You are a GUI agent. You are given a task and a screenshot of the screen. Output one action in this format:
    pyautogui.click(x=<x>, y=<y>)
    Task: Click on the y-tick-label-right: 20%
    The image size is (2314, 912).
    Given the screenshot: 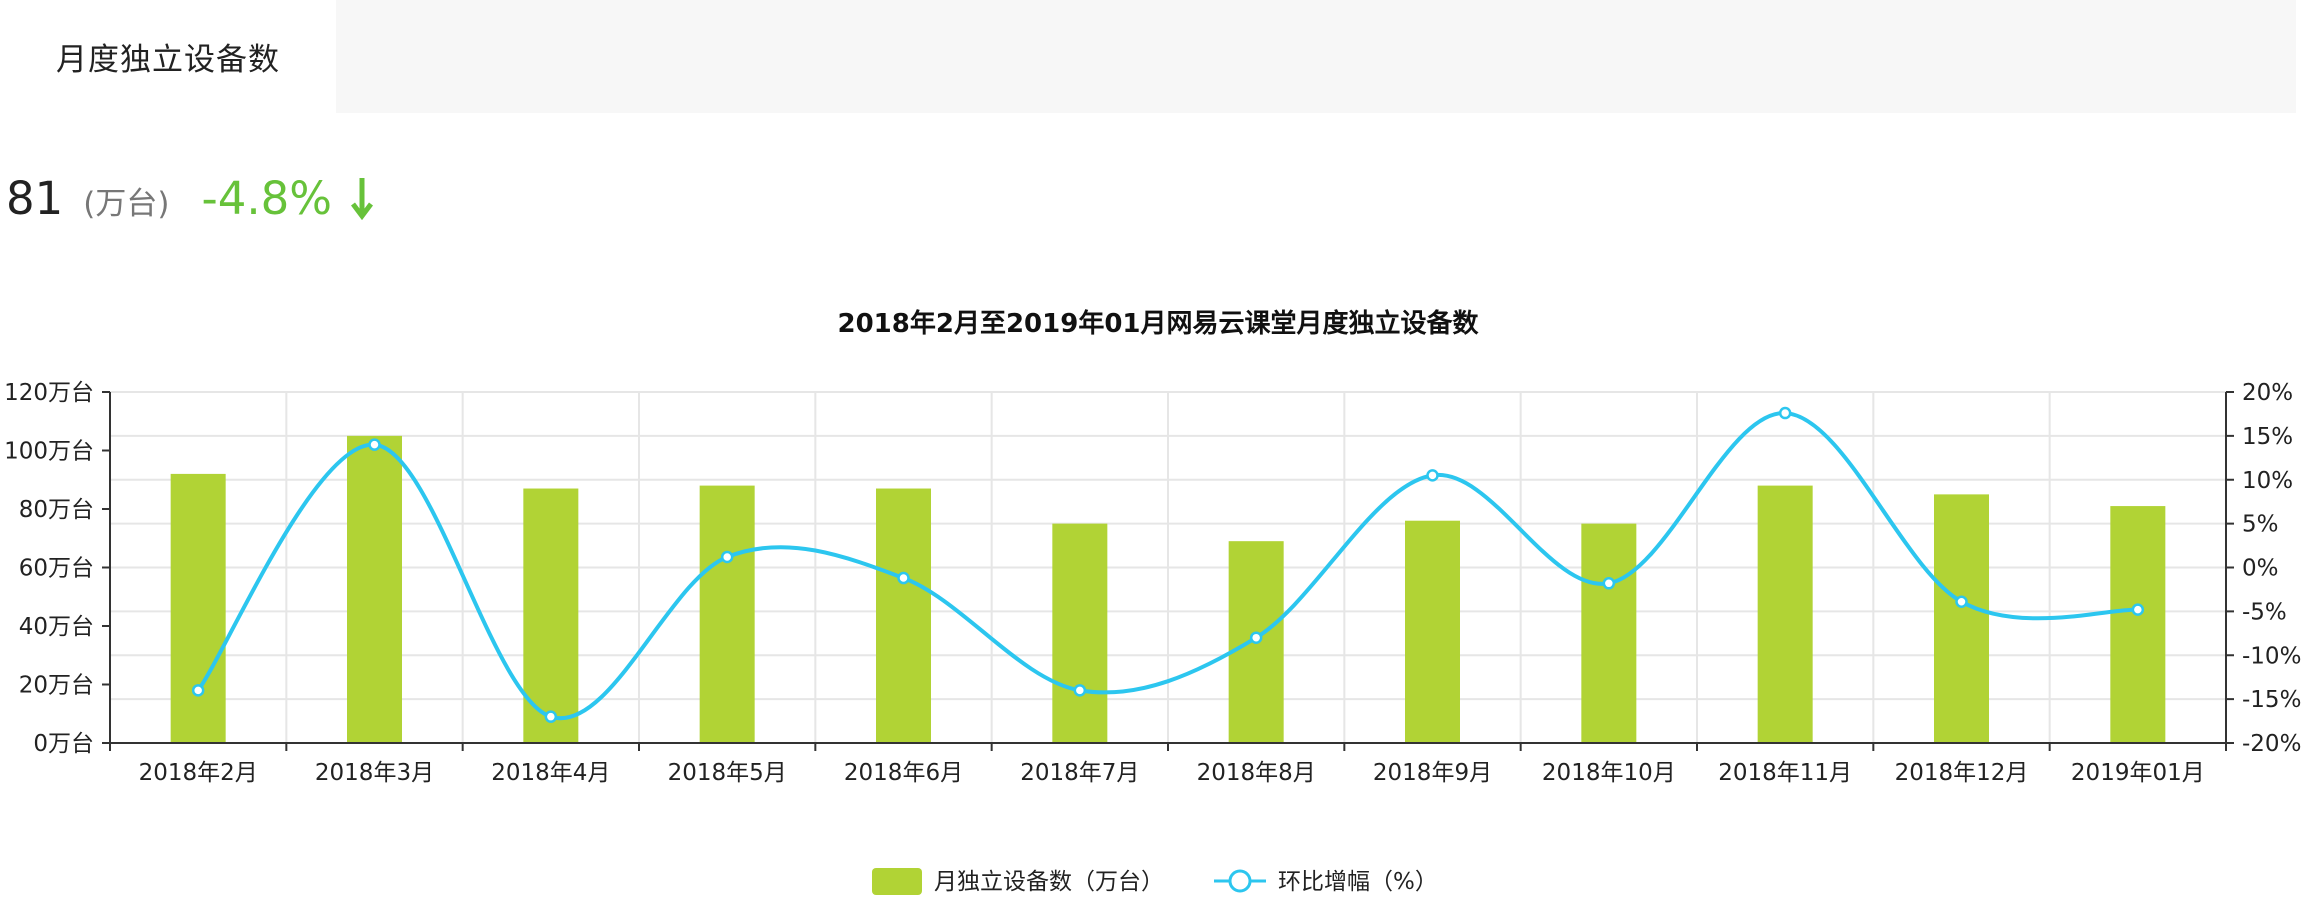 What is the action you would take?
    pyautogui.click(x=2267, y=393)
    